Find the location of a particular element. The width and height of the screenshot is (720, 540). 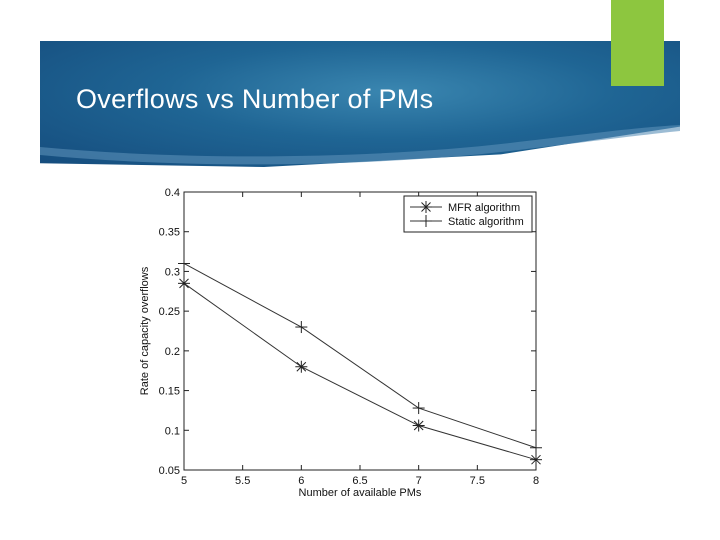

y-tick-label: 0.3 is located at coordinates (172, 272).